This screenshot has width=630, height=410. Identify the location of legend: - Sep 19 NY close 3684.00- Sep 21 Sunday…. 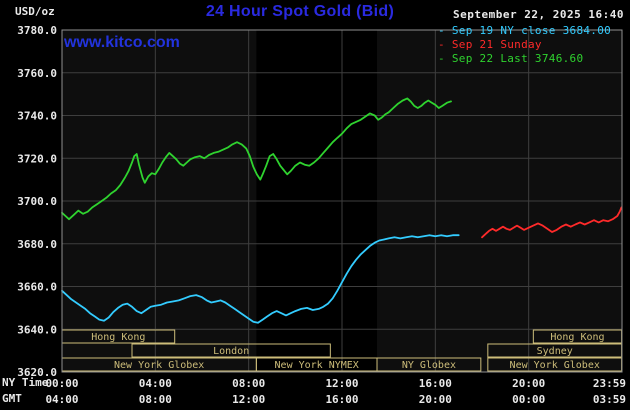
(524, 45).